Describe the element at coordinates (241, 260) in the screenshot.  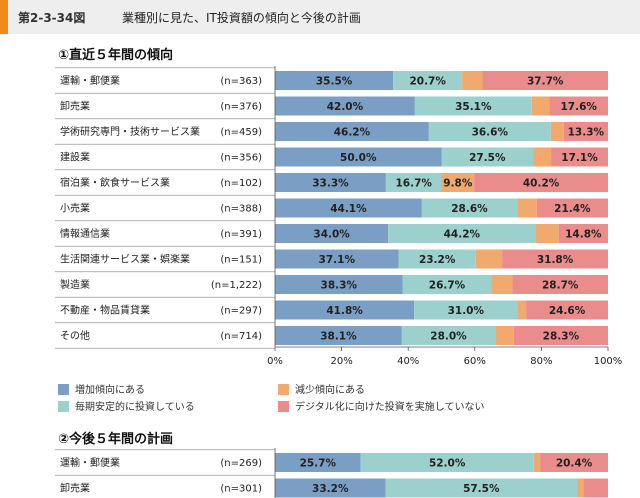
I see `n-label: (n=151)` at that location.